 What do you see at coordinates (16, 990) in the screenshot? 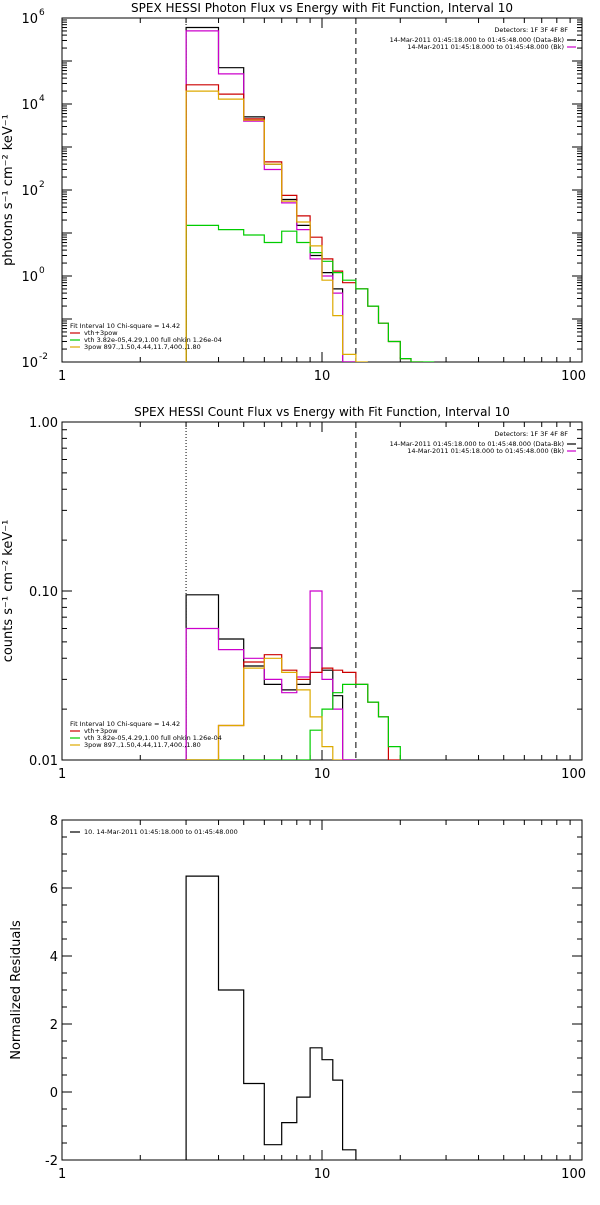
I see `y-axis-label: Normalized Residuals` at bounding box center [16, 990].